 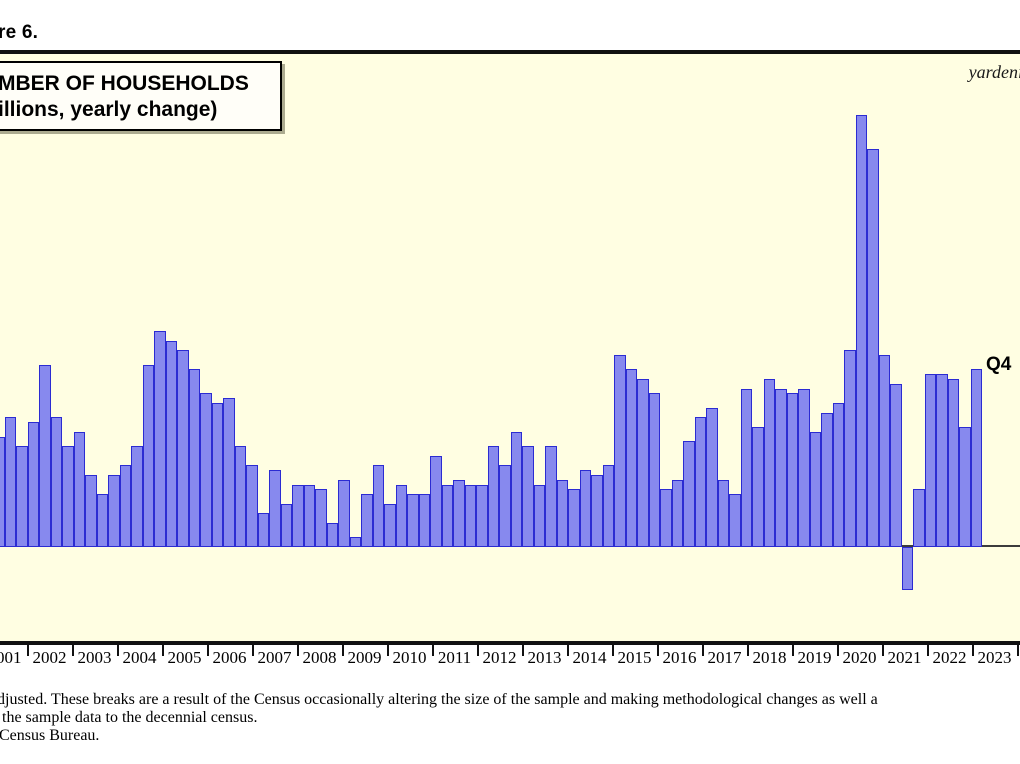 What do you see at coordinates (544, 657) in the screenshot?
I see `x-axis-year-label: 2013` at bounding box center [544, 657].